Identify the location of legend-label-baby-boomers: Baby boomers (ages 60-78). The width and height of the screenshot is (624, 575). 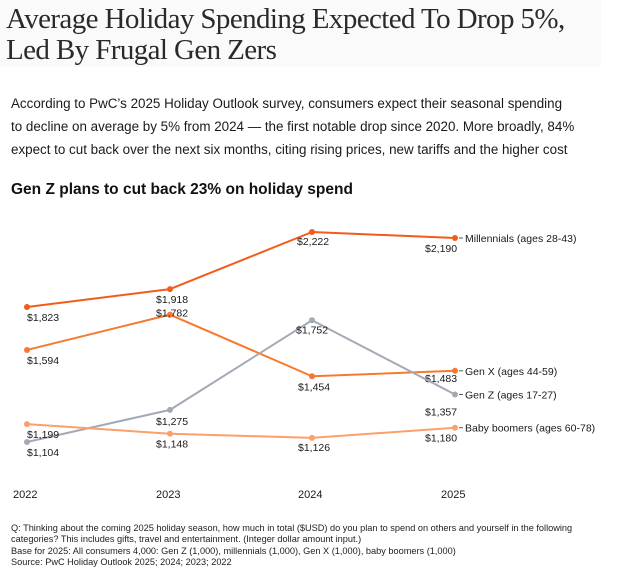
(530, 429).